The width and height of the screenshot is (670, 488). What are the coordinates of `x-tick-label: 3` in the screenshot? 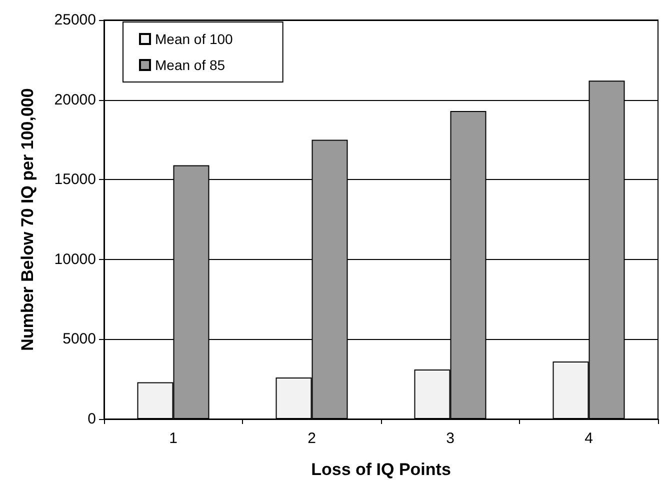 It's located at (450, 438).